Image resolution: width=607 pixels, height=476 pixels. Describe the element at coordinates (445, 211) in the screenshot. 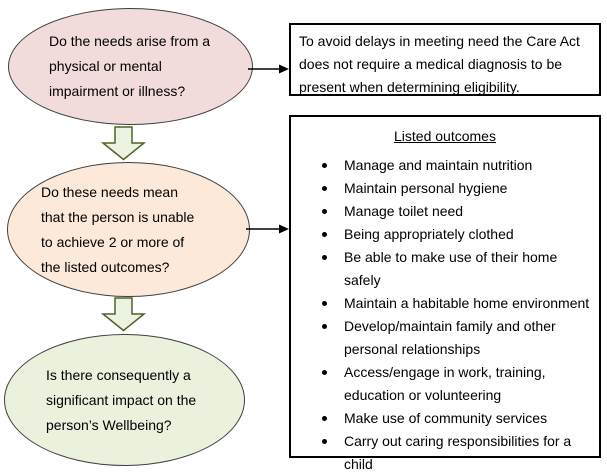

I see `outcome-list-item: Manage toilet need` at that location.